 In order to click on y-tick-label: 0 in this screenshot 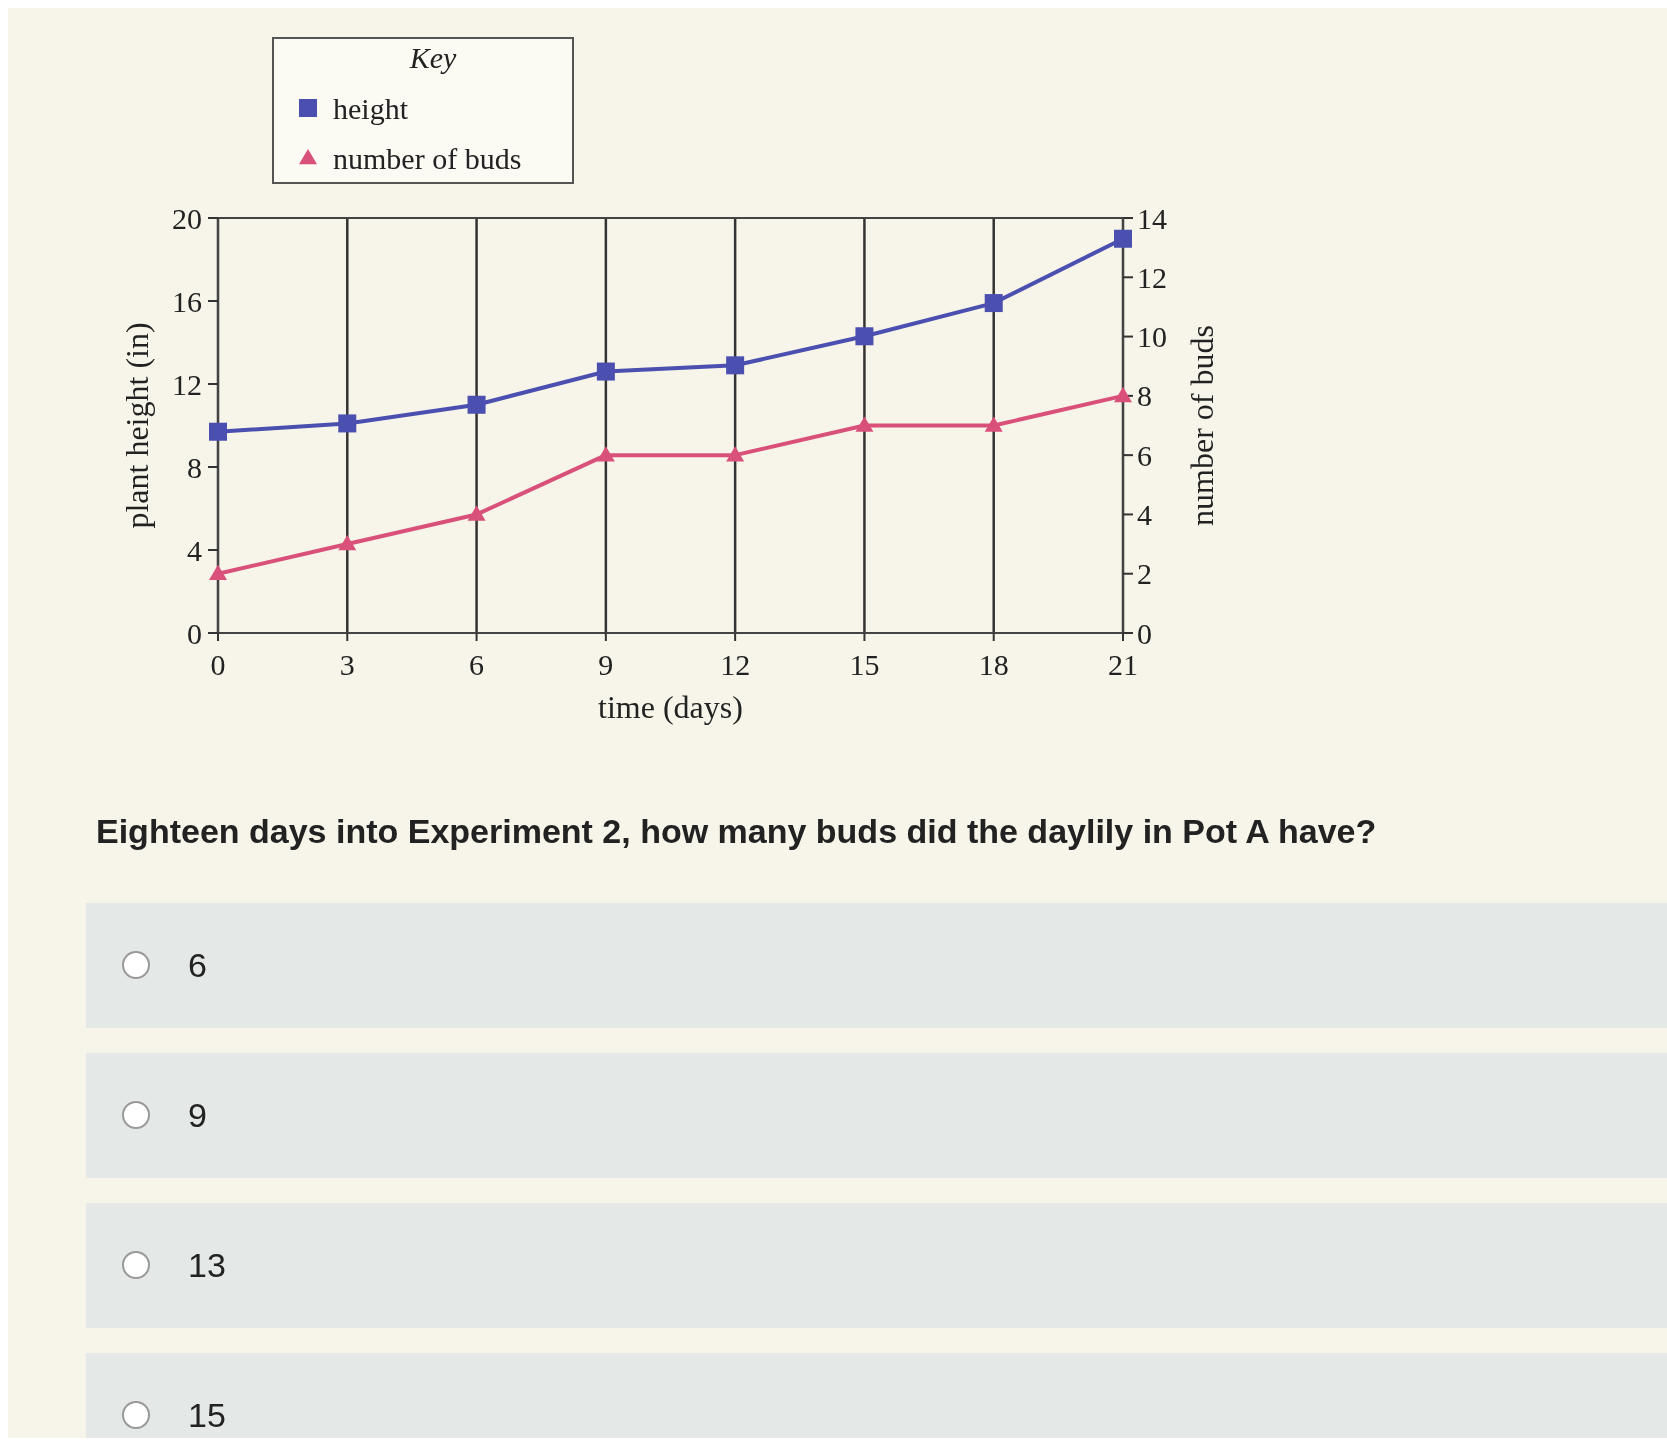, I will do `click(194, 633)`.